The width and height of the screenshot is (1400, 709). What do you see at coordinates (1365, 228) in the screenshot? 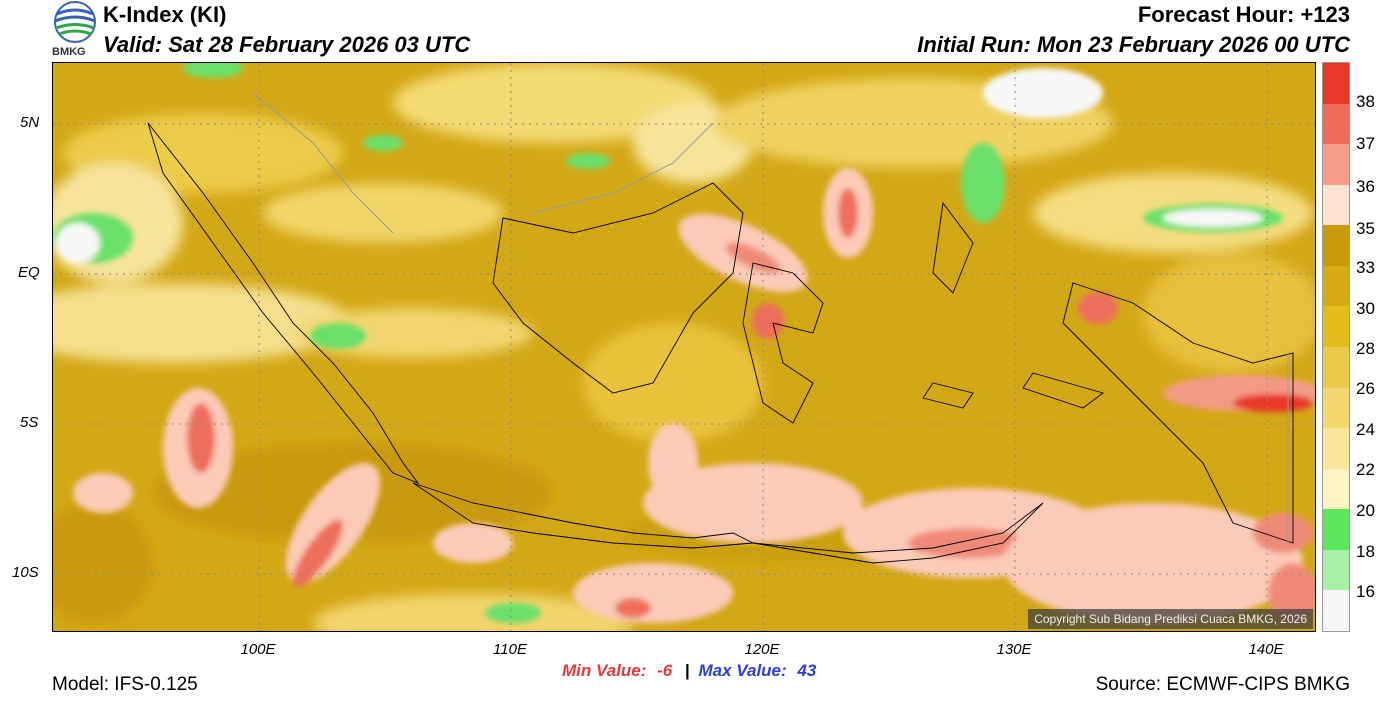
I see `colorbar-label-35: 35` at bounding box center [1365, 228].